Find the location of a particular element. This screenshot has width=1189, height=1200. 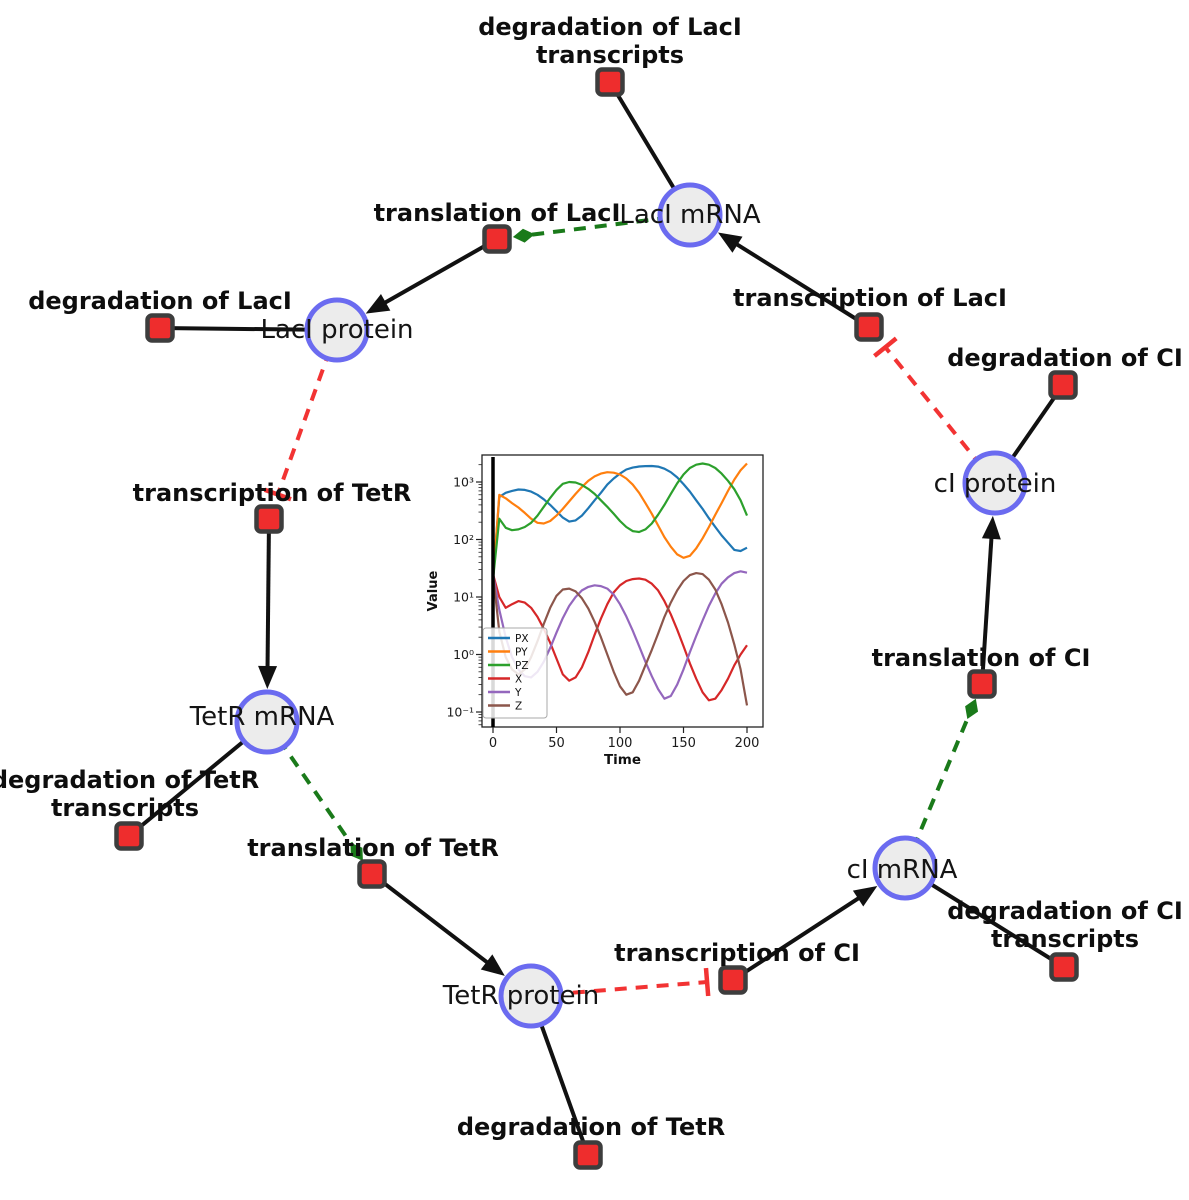

series-py is located at coordinates (619, 521).